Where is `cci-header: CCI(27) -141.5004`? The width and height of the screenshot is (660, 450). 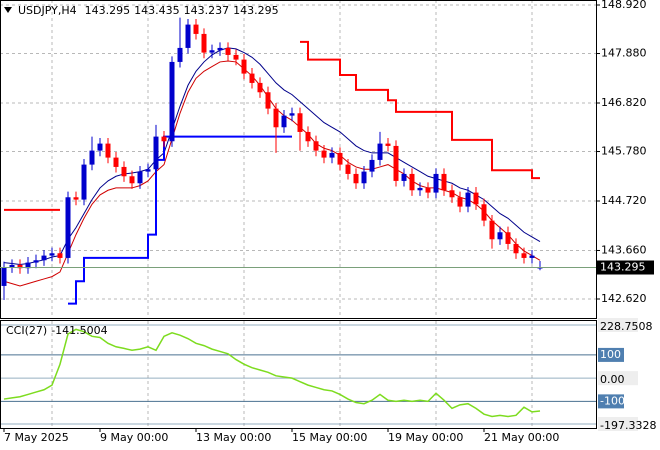
cci-header: CCI(27) -141.5004 is located at coordinates (57, 330).